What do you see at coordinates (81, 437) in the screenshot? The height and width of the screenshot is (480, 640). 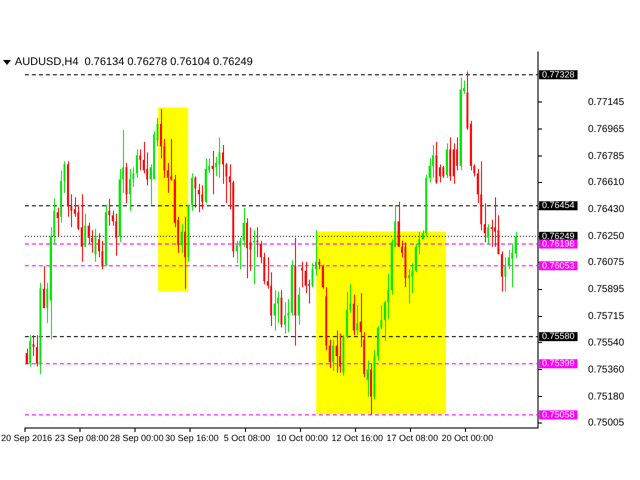 I see `x-tick-label: 23 Sep 08:00` at bounding box center [81, 437].